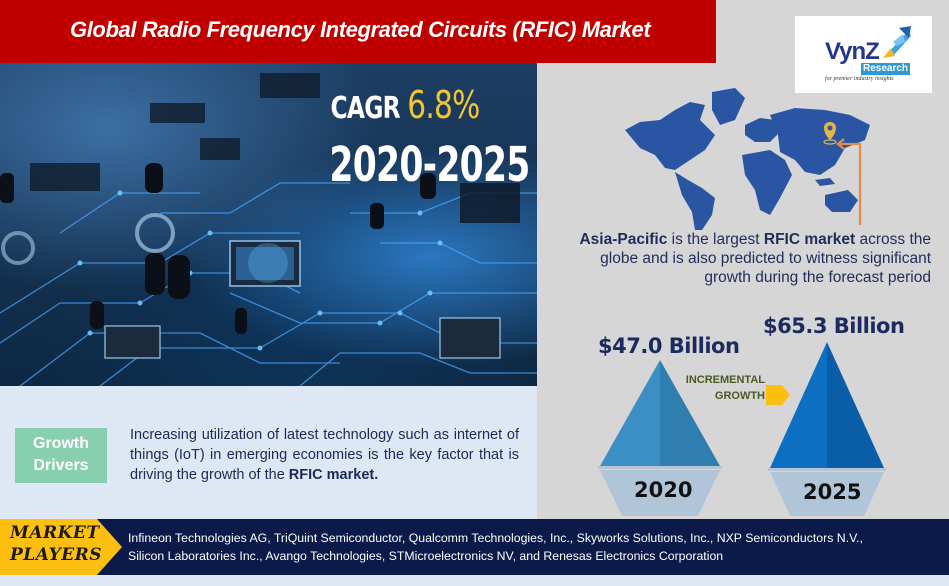 The height and width of the screenshot is (586, 949). I want to click on market-value-2025: $65.3 Billion, so click(834, 326).